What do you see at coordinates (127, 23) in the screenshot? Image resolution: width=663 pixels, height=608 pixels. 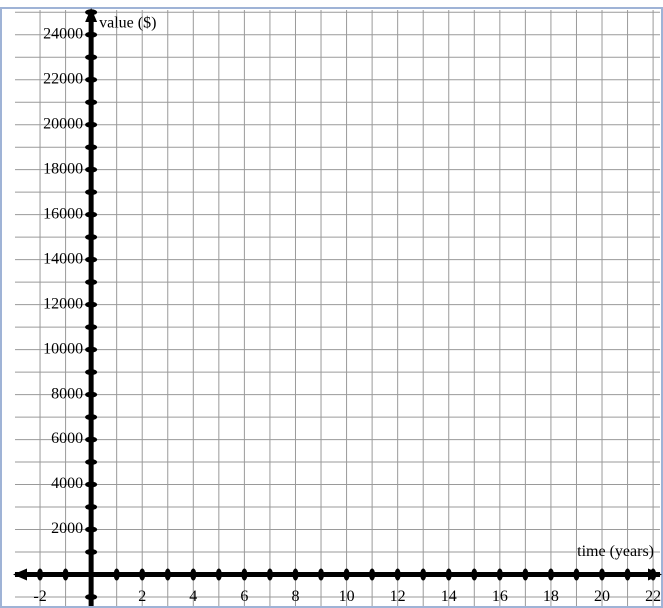 I see `y-axis-label: value ($)` at bounding box center [127, 23].